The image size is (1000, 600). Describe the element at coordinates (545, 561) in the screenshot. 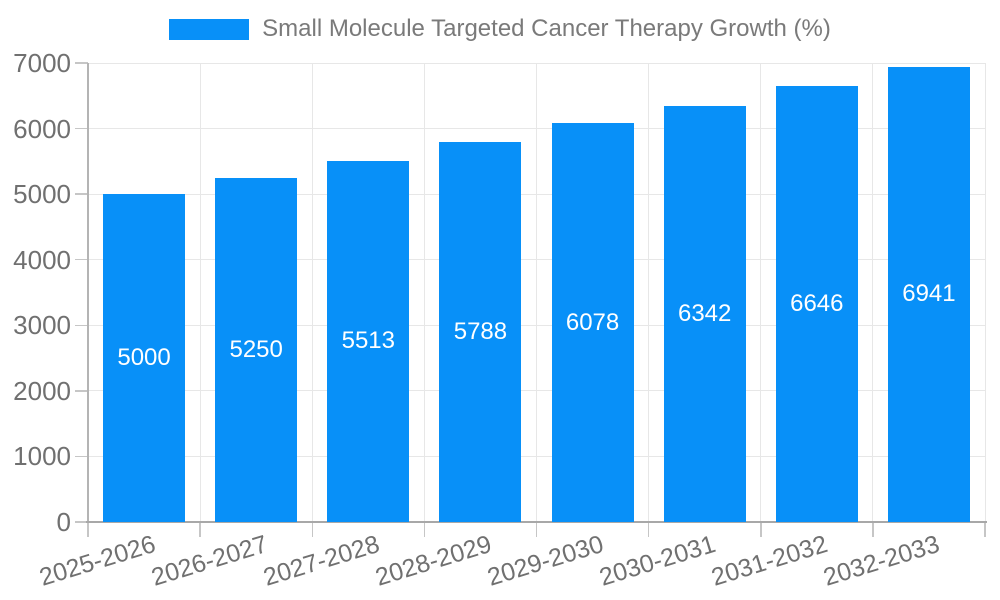

I see `x-category-label-text: 2029-2030` at that location.